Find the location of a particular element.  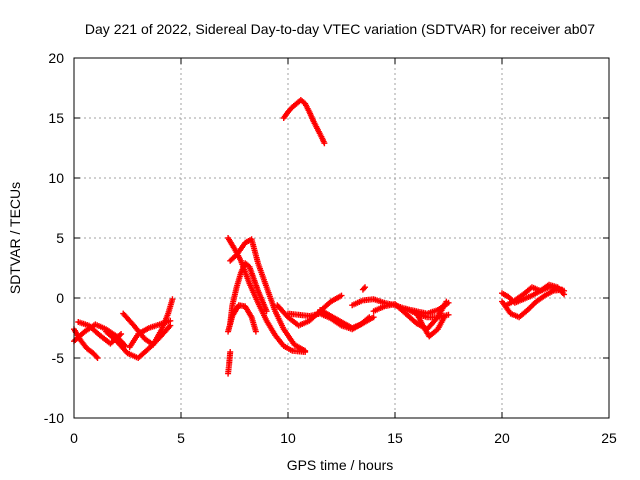

y-tick-label: 20 is located at coordinates (56, 58).